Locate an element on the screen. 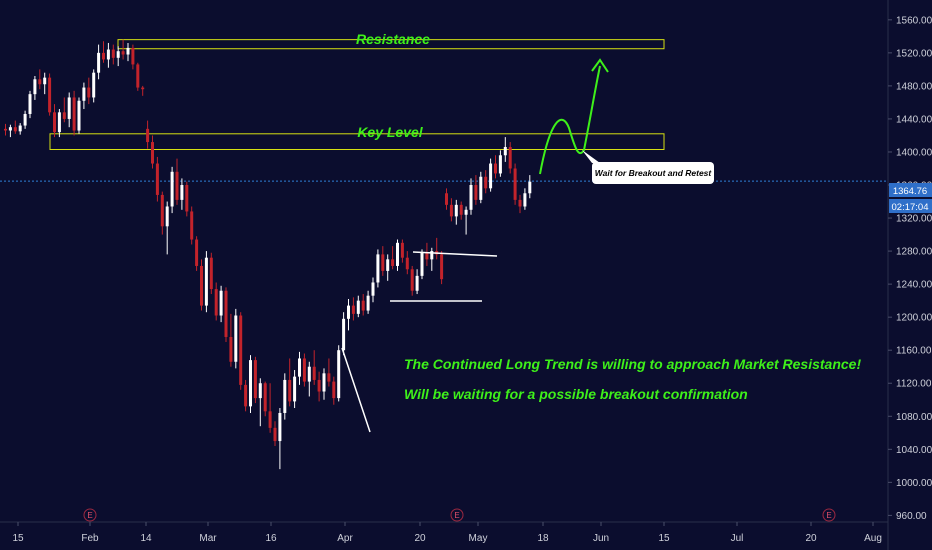 Image resolution: width=932 pixels, height=550 pixels. time-tick-label: Mar is located at coordinates (208, 538).